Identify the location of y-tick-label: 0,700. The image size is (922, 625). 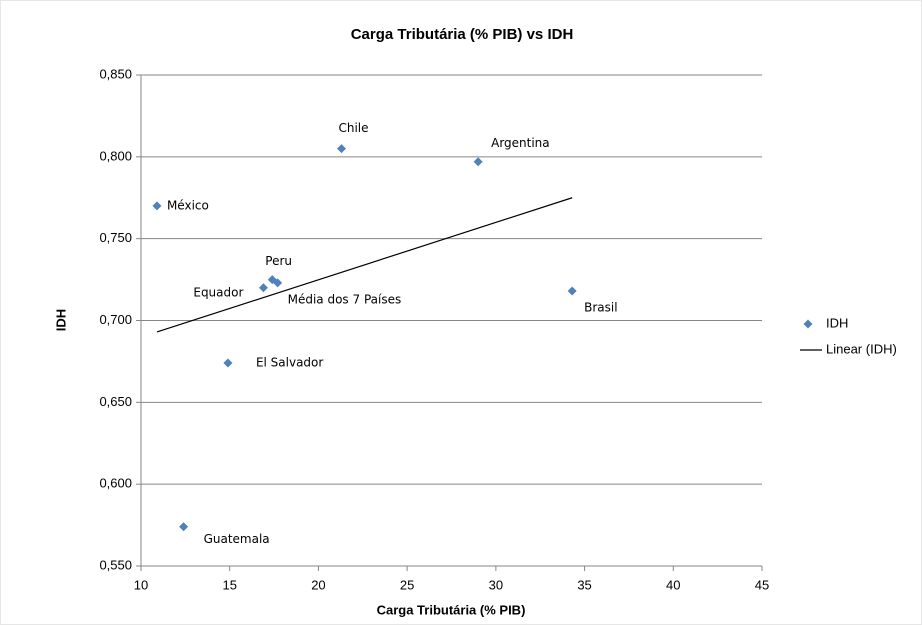
(115, 319).